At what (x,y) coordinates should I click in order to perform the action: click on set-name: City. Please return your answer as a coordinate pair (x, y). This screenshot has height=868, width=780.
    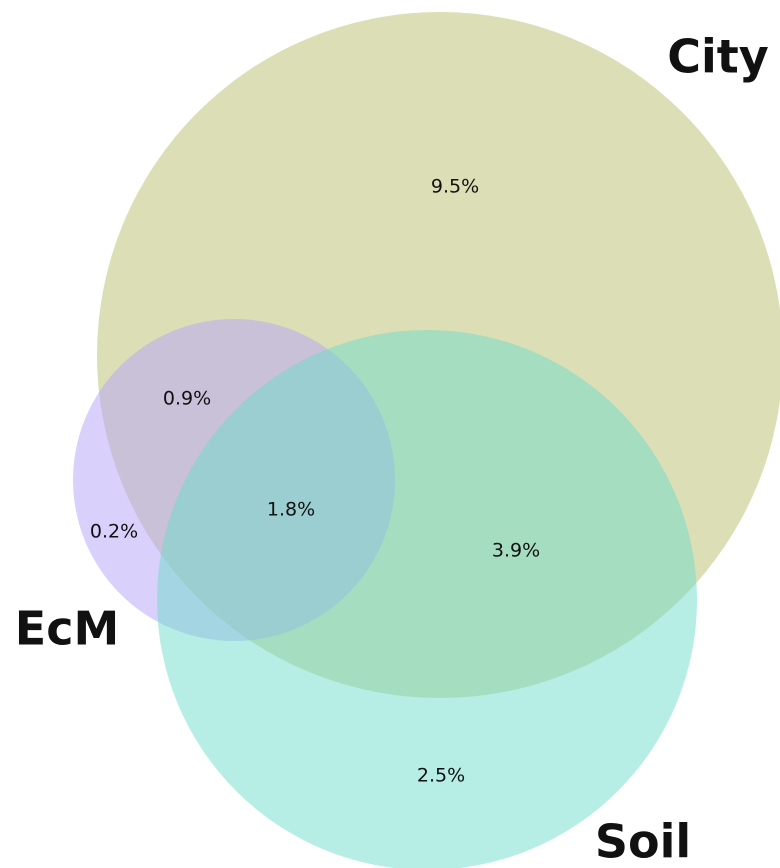
    Looking at the image, I should click on (718, 57).